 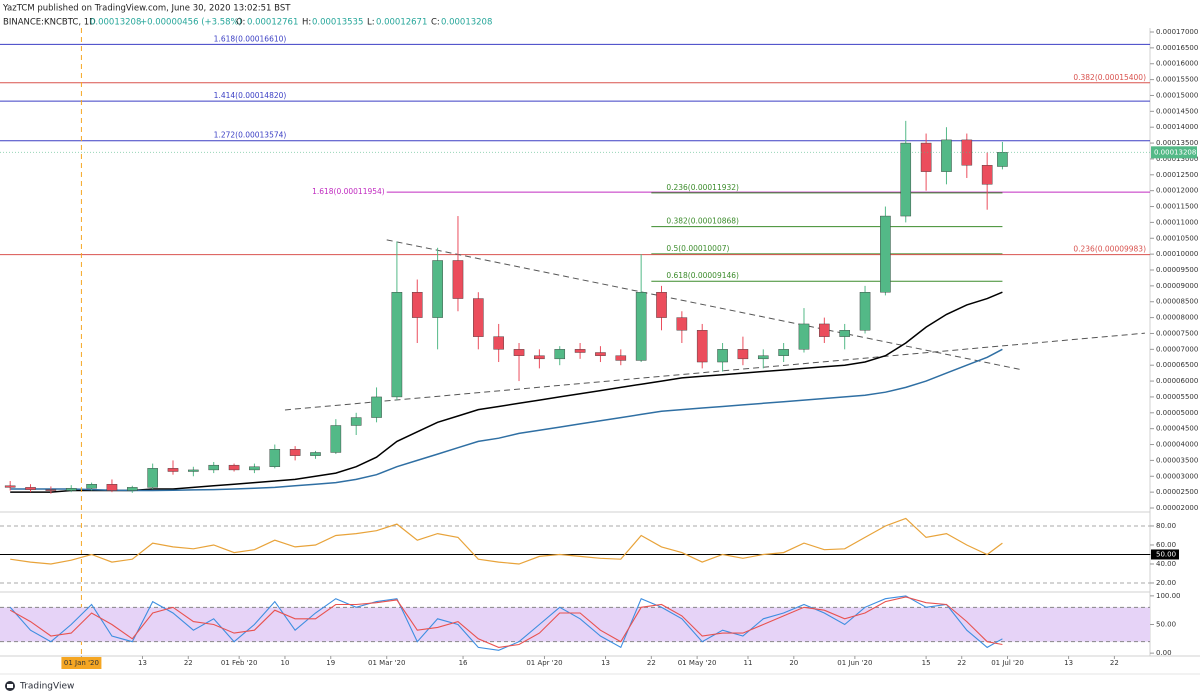 What do you see at coordinates (506, 622) in the screenshot?
I see `stoch-line` at bounding box center [506, 622].